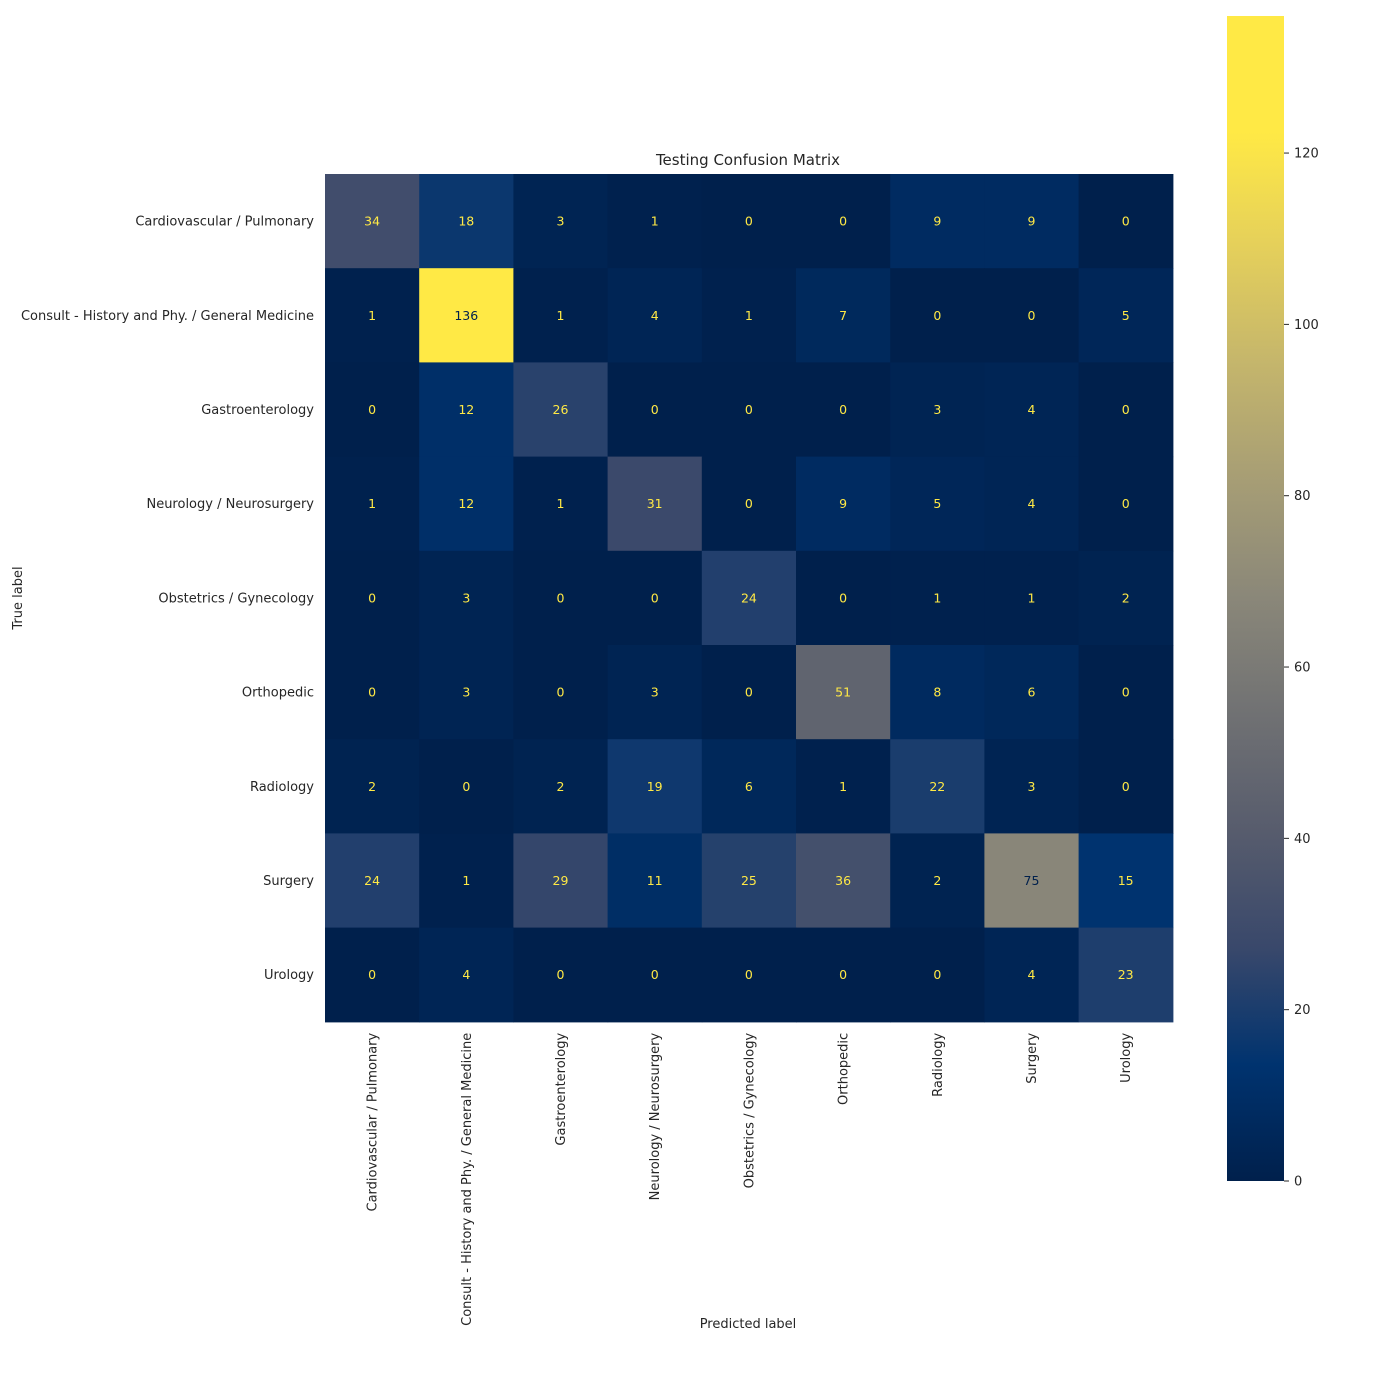  Describe the element at coordinates (1302, 496) in the screenshot. I see `colorbar-tick-label: 80` at that location.